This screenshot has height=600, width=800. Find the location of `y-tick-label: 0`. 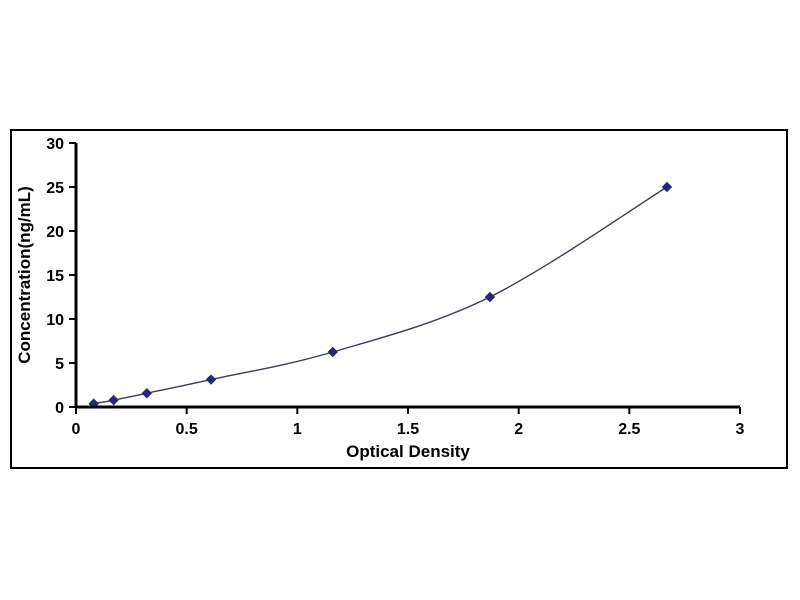

y-tick-label: 0 is located at coordinates (59, 408).